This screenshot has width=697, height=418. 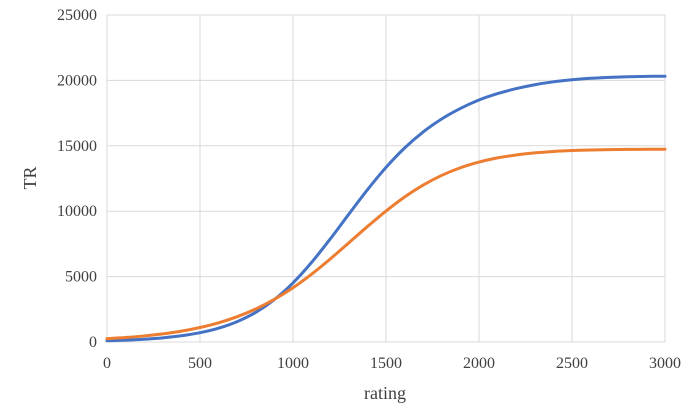 What do you see at coordinates (77, 179) in the screenshot?
I see `y-axis-ticks: 0 5000 10000 15000 20000 25000` at bounding box center [77, 179].